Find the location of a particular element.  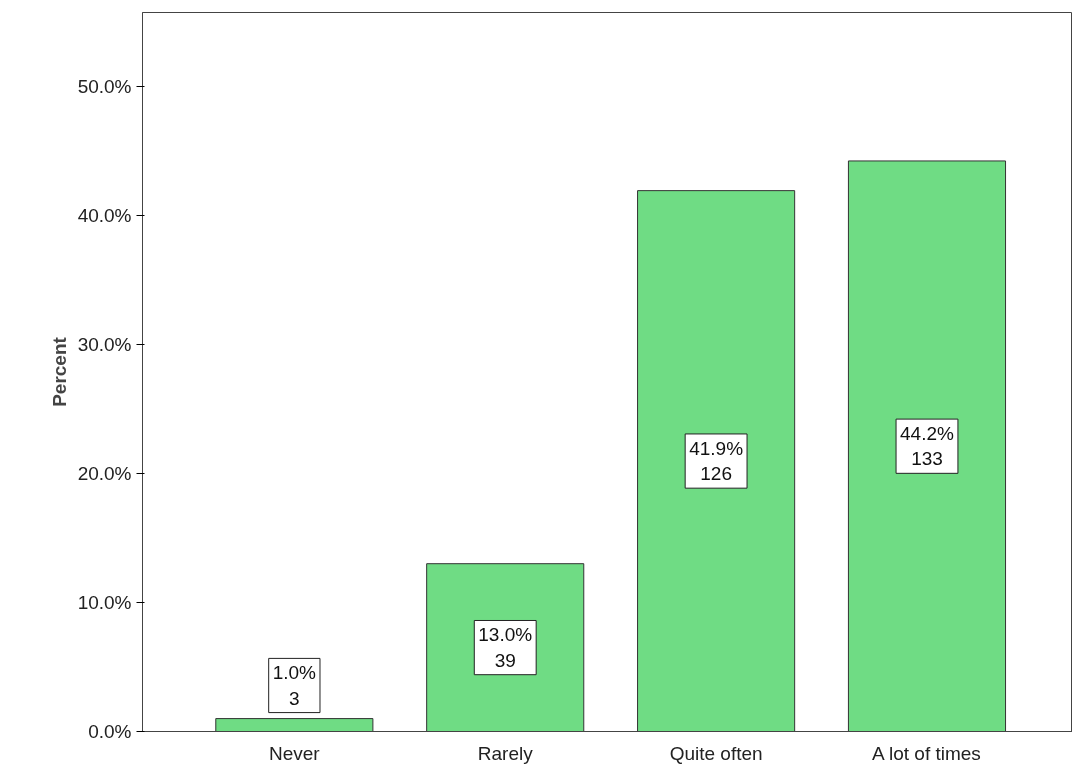

data-label: 44.2% 133 is located at coordinates (927, 446).